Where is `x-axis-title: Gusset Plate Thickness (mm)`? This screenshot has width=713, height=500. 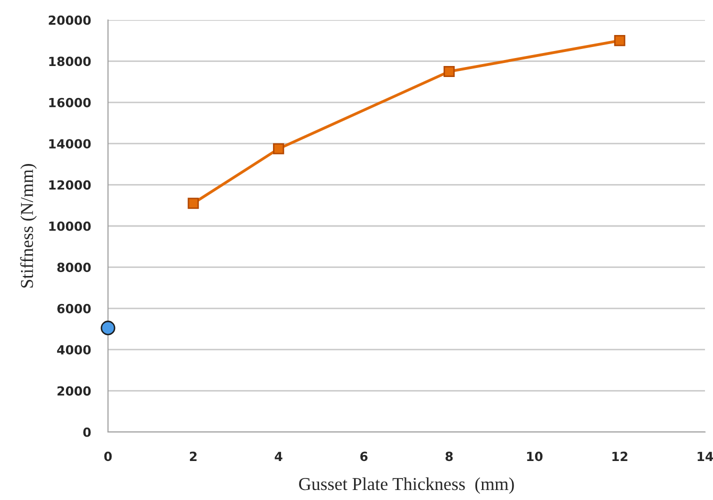
x-axis-title: Gusset Plate Thickness (mm) is located at coordinates (406, 485).